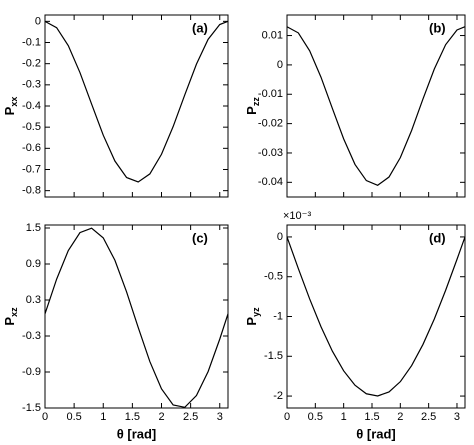 The width and height of the screenshot is (474, 445). I want to click on y-axis-label: Pxx, so click(10, 106).